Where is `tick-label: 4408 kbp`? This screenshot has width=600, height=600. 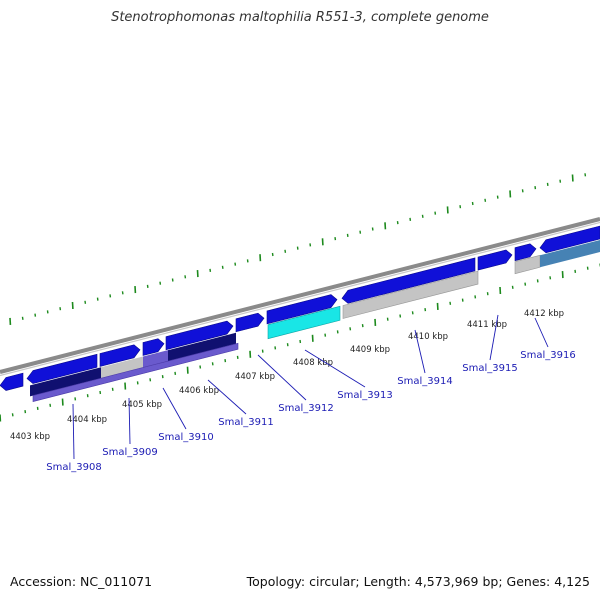 tick-label: 4408 kbp is located at coordinates (313, 363).